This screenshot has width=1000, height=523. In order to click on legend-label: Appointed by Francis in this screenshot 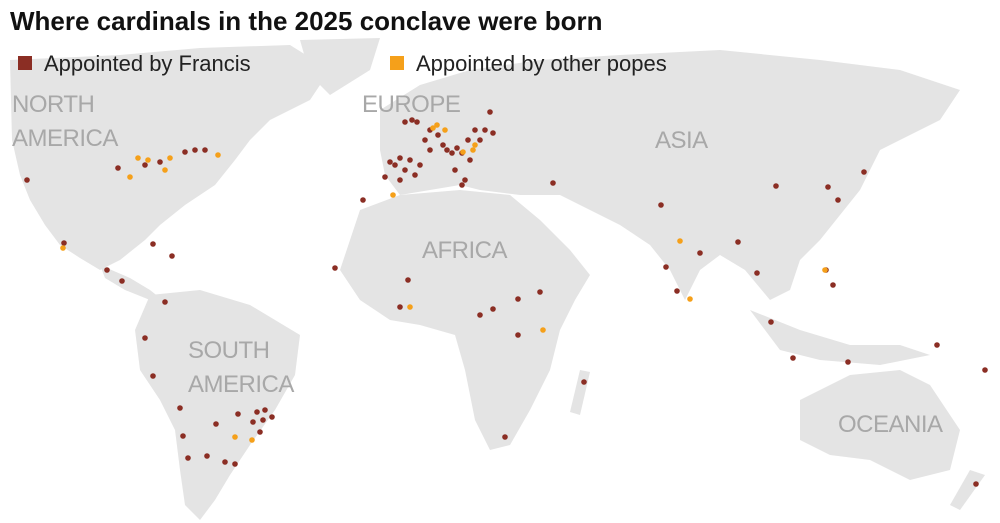, I will do `click(147, 63)`.